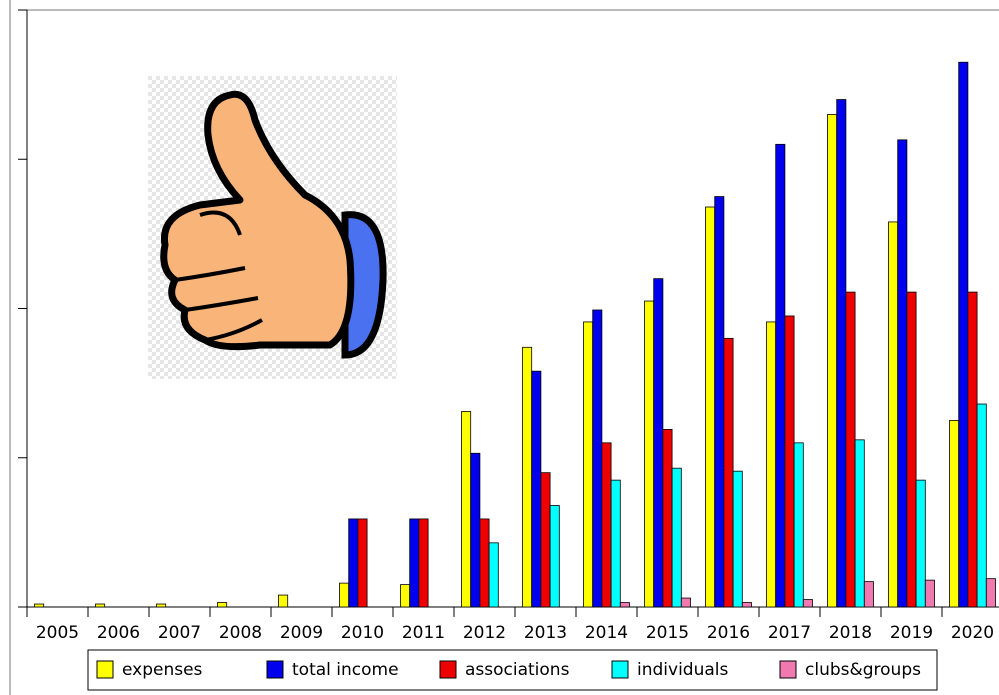  What do you see at coordinates (179, 633) in the screenshot?
I see `x-tick-label: 2007` at bounding box center [179, 633].